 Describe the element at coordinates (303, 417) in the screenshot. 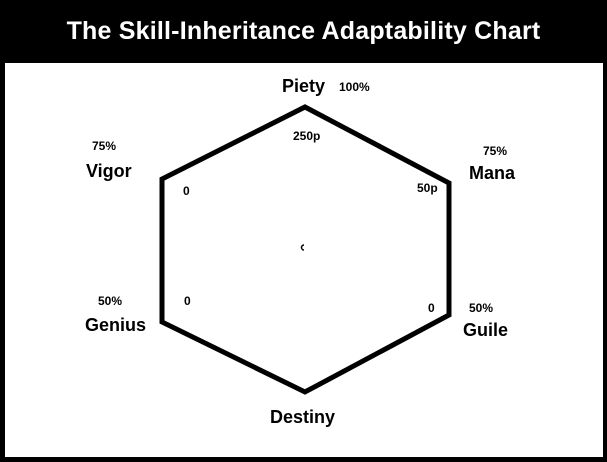

I see `stat-label-destiny: Destiny` at that location.